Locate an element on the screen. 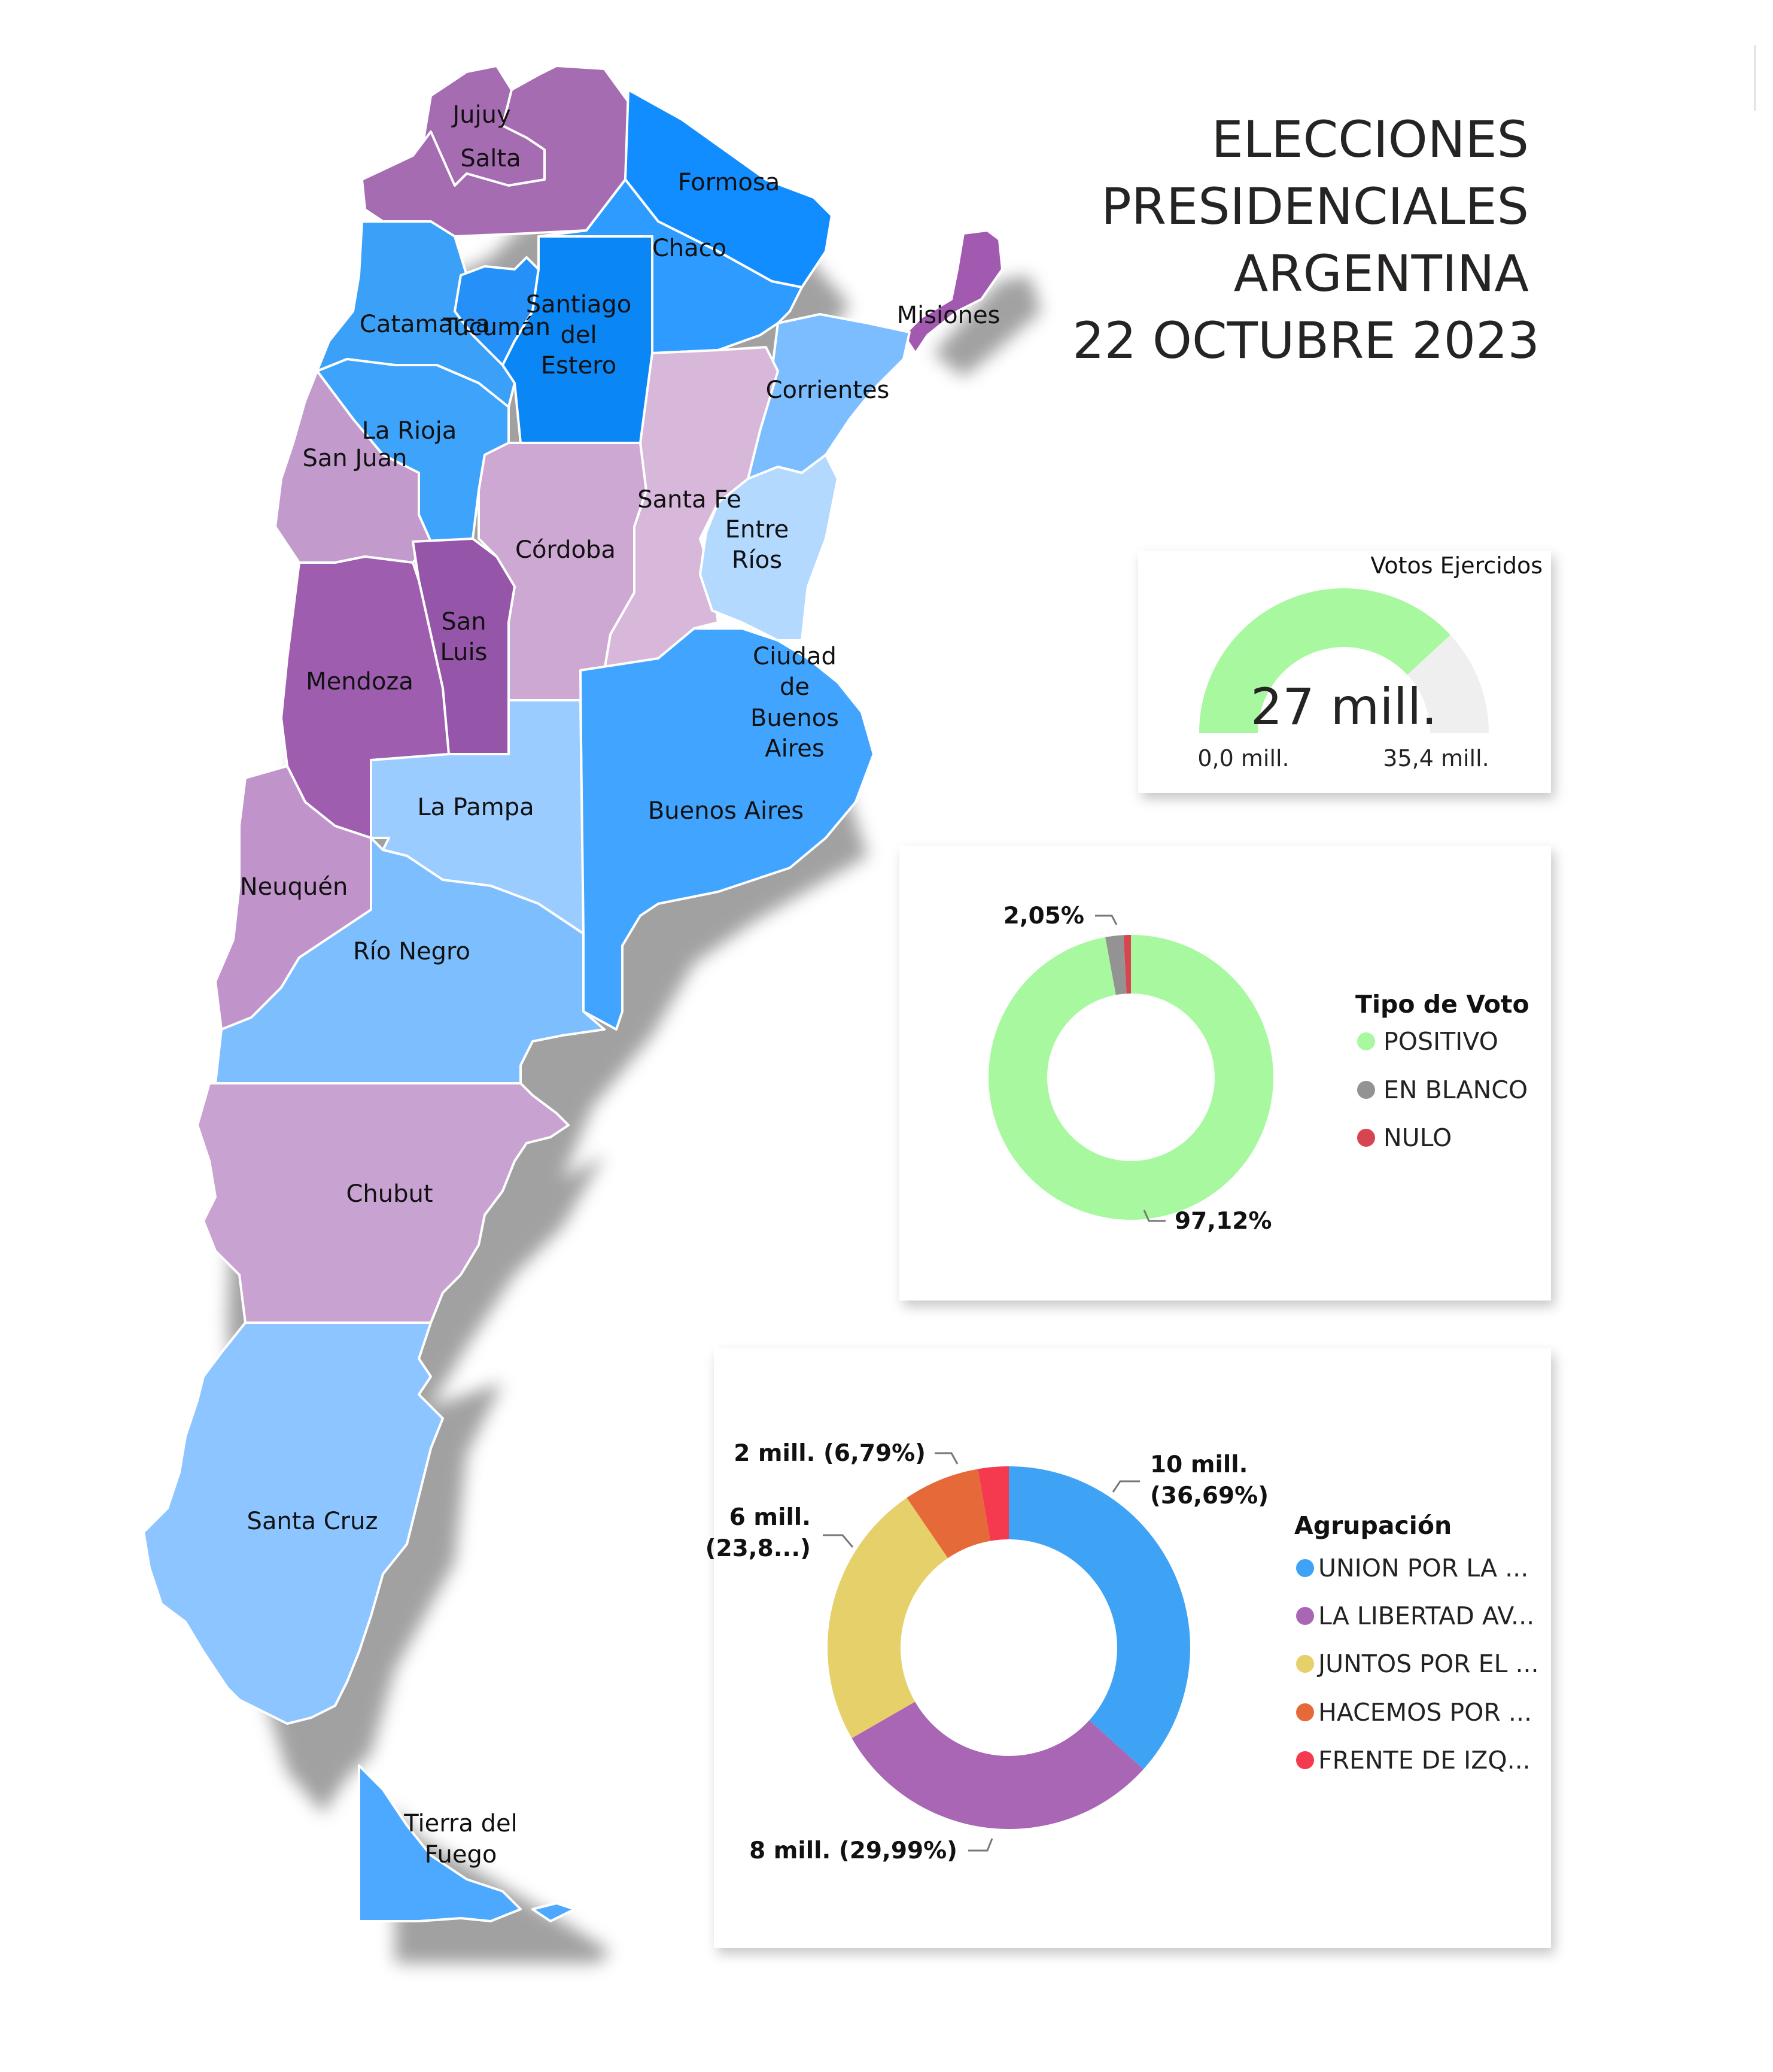  label-santa-fe: Santa Fe is located at coordinates (689, 500).